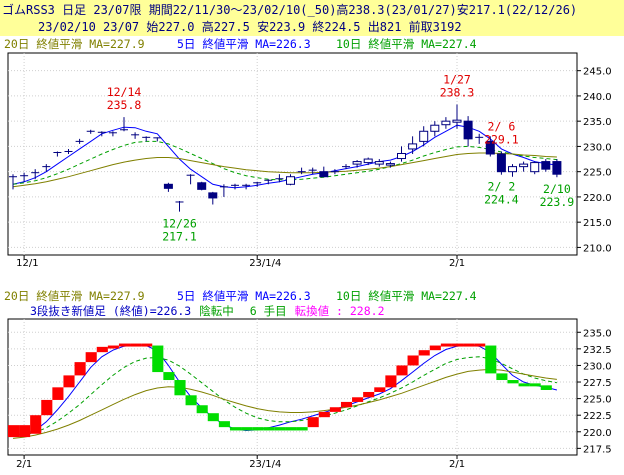 The height and width of the screenshot is (475, 624). What do you see at coordinates (265, 464) in the screenshot?
I see `break-xtick-label: 23/1/4` at bounding box center [265, 464].